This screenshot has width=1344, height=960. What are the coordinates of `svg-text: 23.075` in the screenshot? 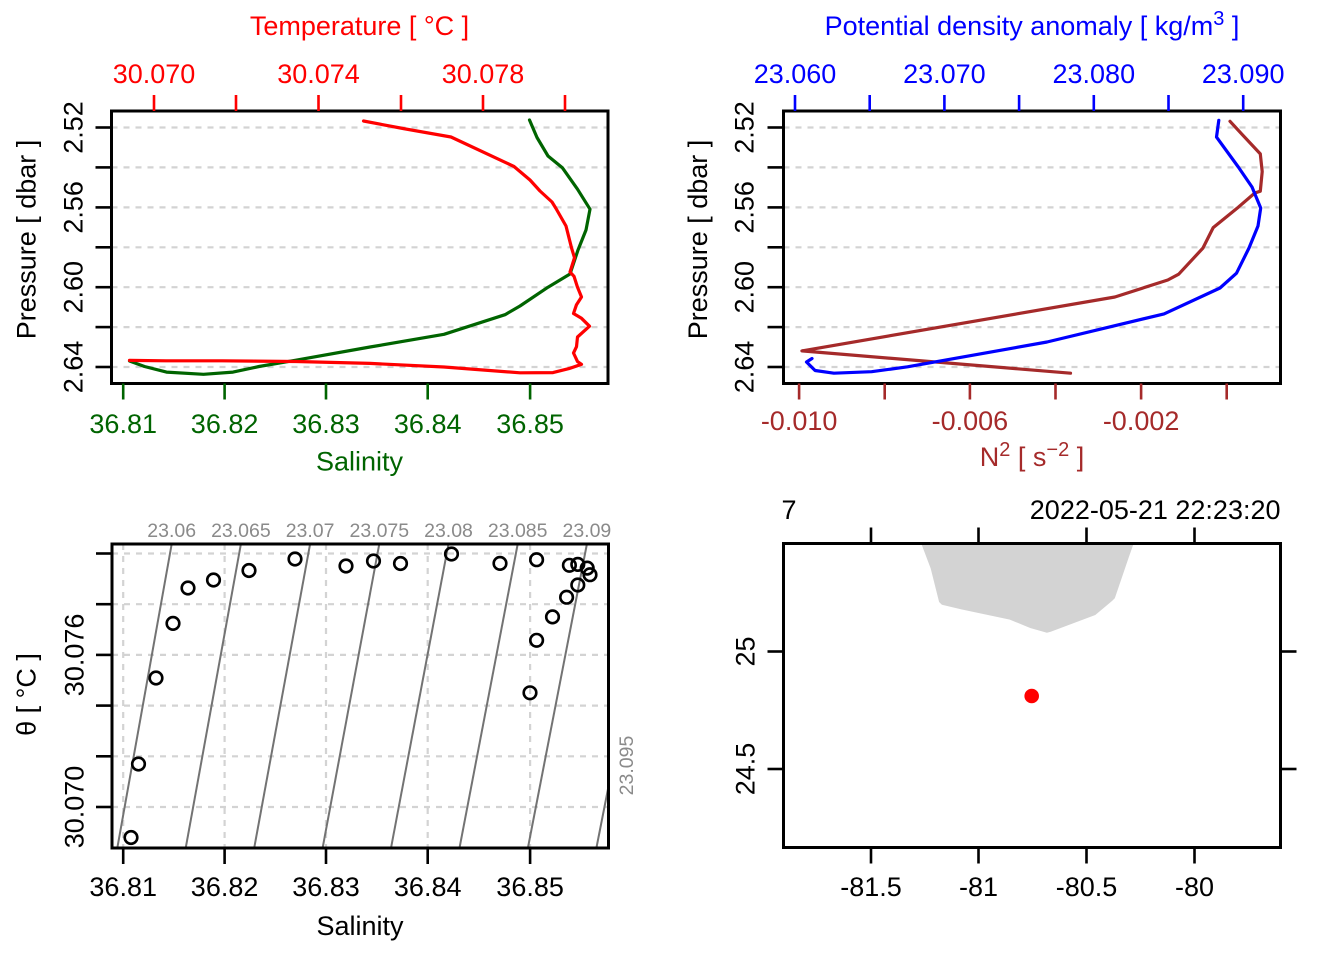 It's located at (379, 531).